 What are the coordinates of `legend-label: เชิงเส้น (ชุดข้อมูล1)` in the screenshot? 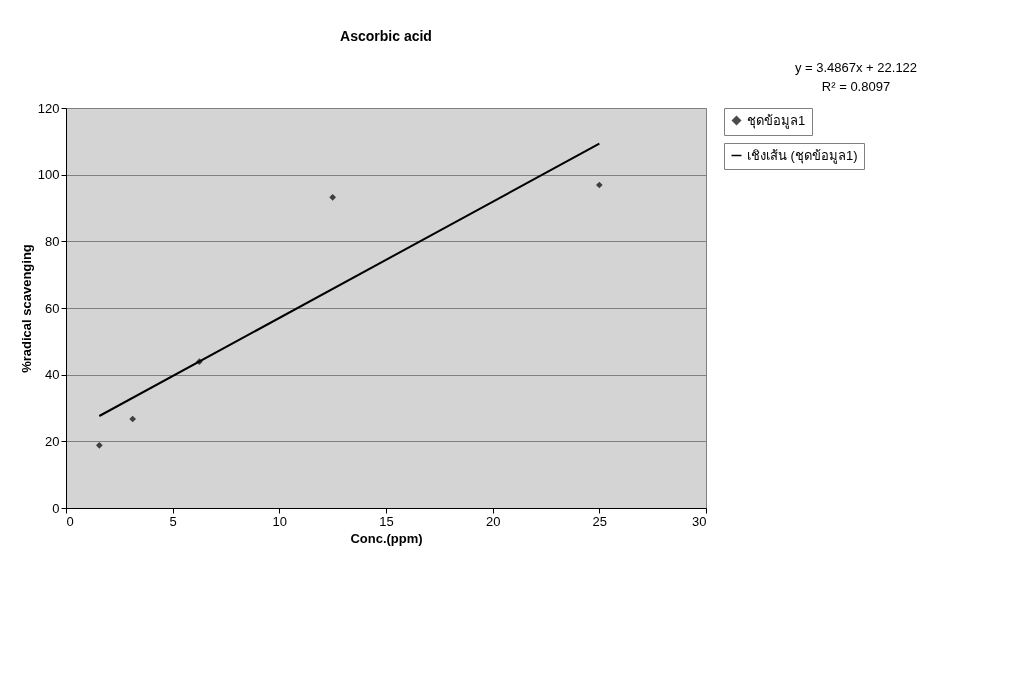 It's located at (802, 155).